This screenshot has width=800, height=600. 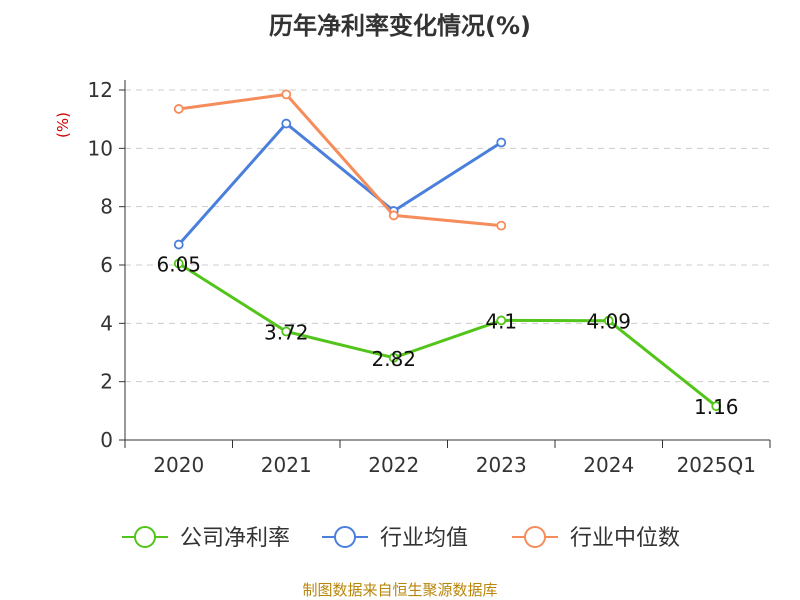 What do you see at coordinates (424, 538) in the screenshot?
I see `legend-label: 行业均值` at bounding box center [424, 538].